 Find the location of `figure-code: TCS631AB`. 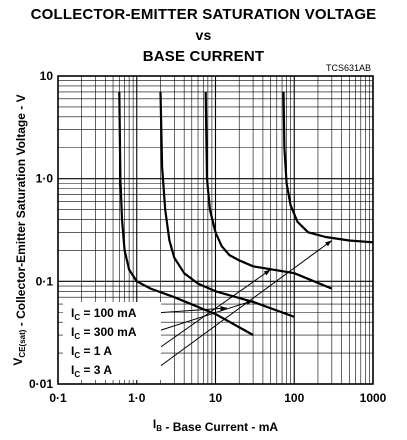

figure-code: TCS631AB is located at coordinates (348, 68).